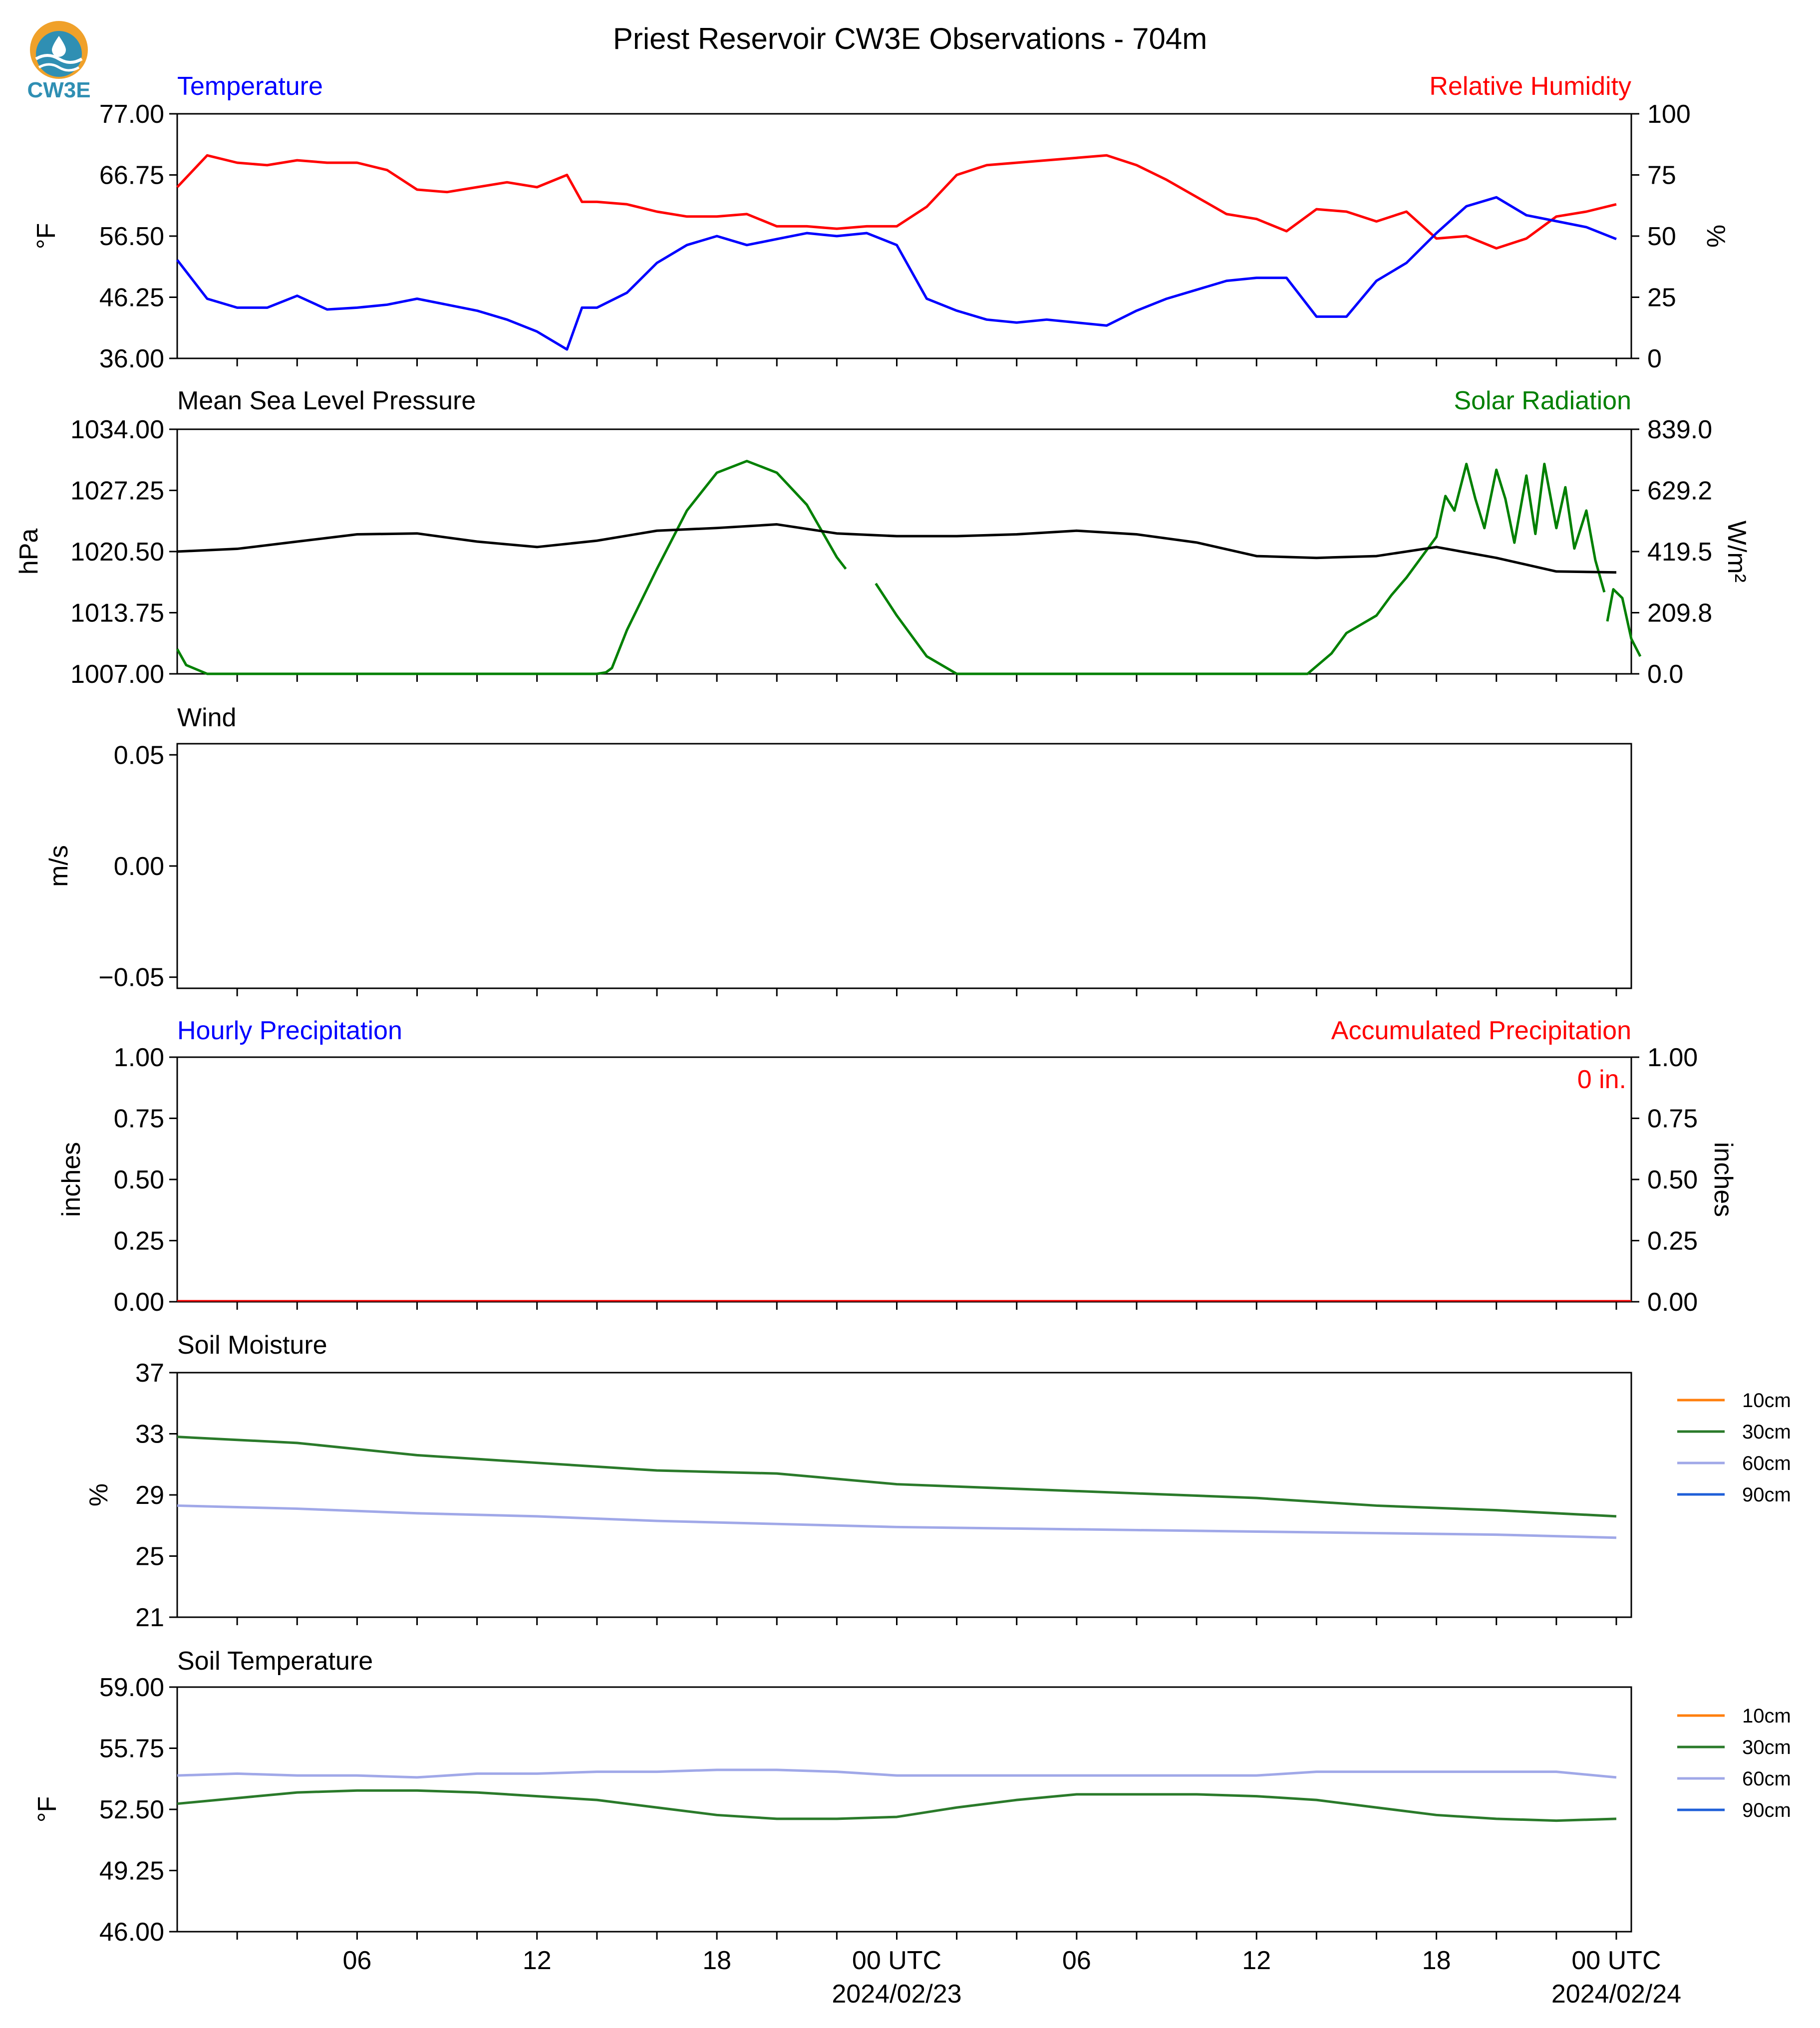 The height and width of the screenshot is (2028, 1820). What do you see at coordinates (1661, 236) in the screenshot?
I see `y-tick-label-right: 50` at bounding box center [1661, 236].